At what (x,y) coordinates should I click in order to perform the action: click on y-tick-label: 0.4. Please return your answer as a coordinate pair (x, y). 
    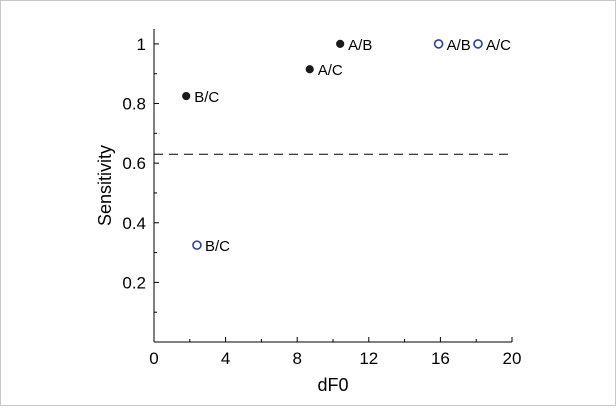
    Looking at the image, I should click on (134, 223).